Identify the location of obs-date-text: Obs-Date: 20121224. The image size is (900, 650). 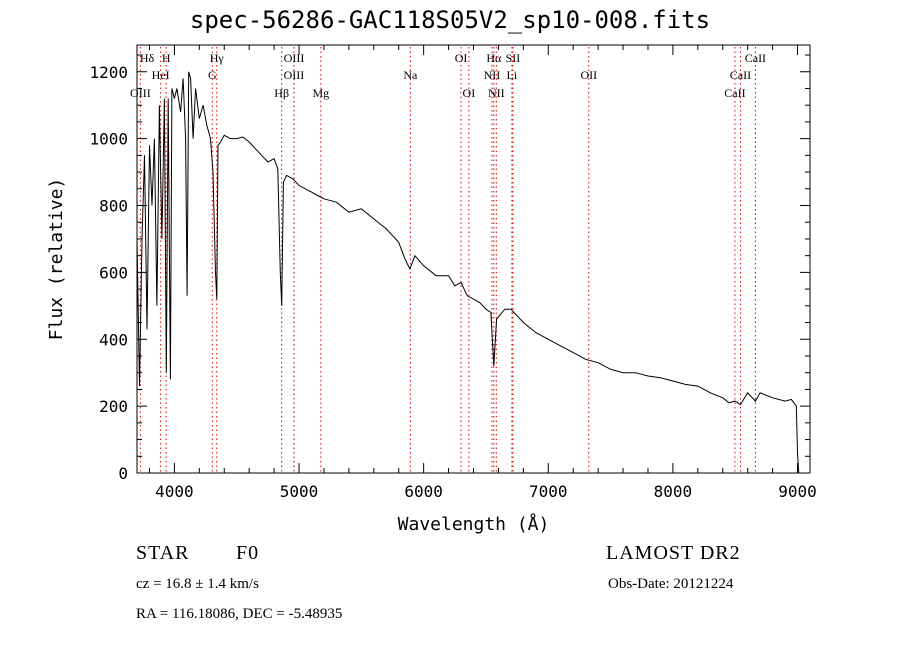
(671, 584).